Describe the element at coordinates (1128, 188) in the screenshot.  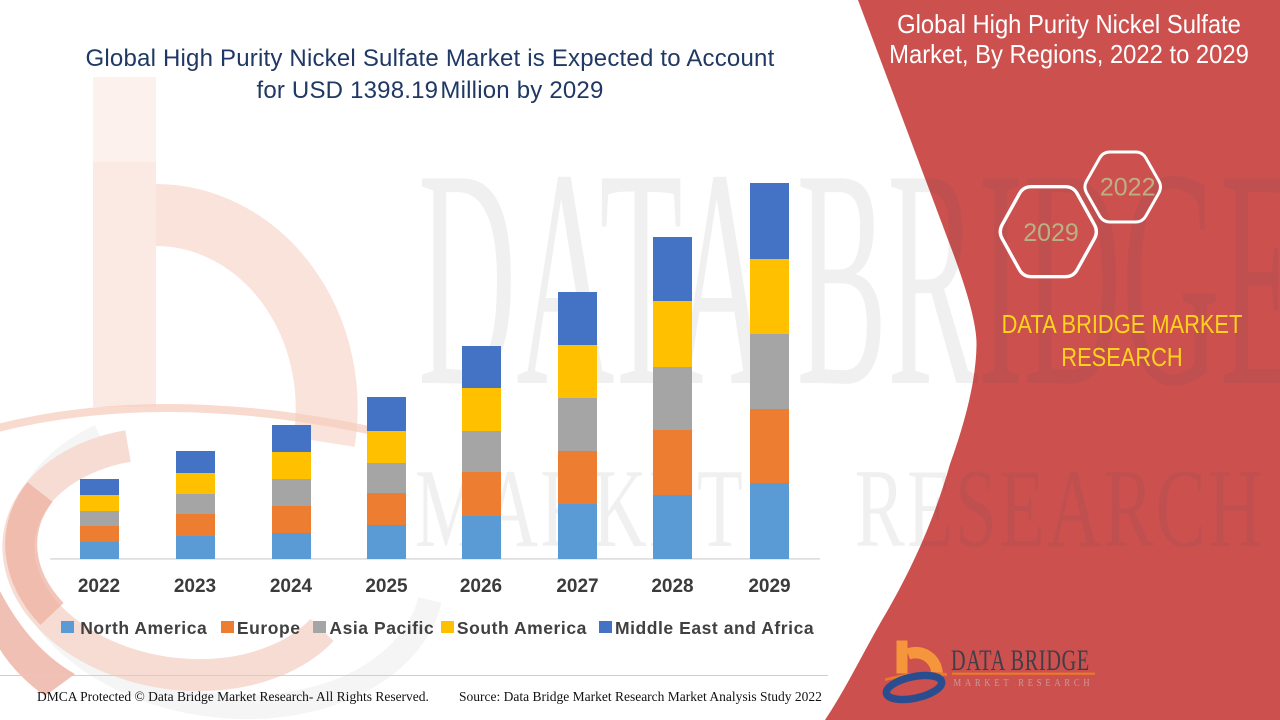
I see `svg-text: 2022` at that location.